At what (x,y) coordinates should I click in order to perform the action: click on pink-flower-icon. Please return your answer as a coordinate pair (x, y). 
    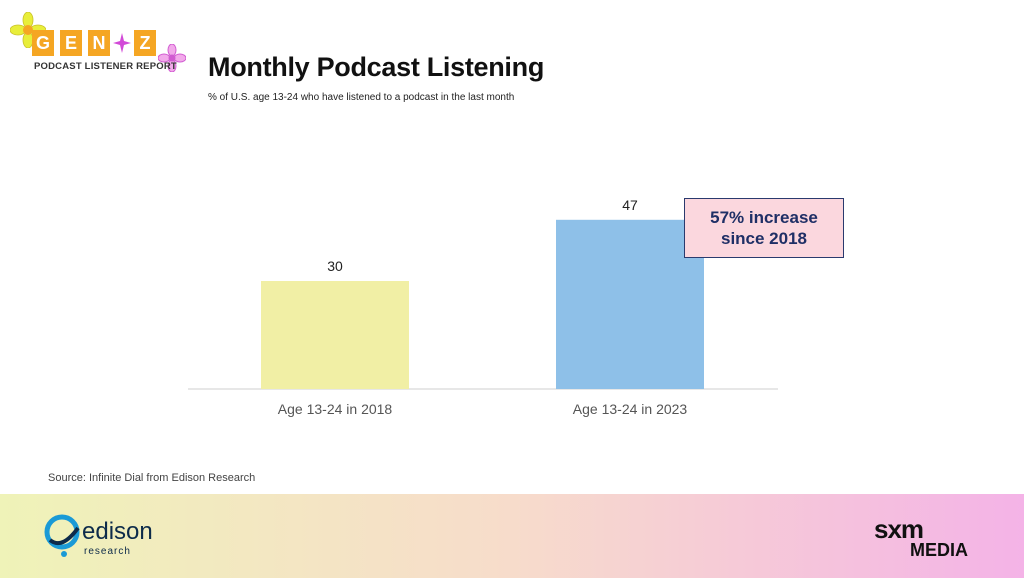
    Looking at the image, I should click on (172, 58).